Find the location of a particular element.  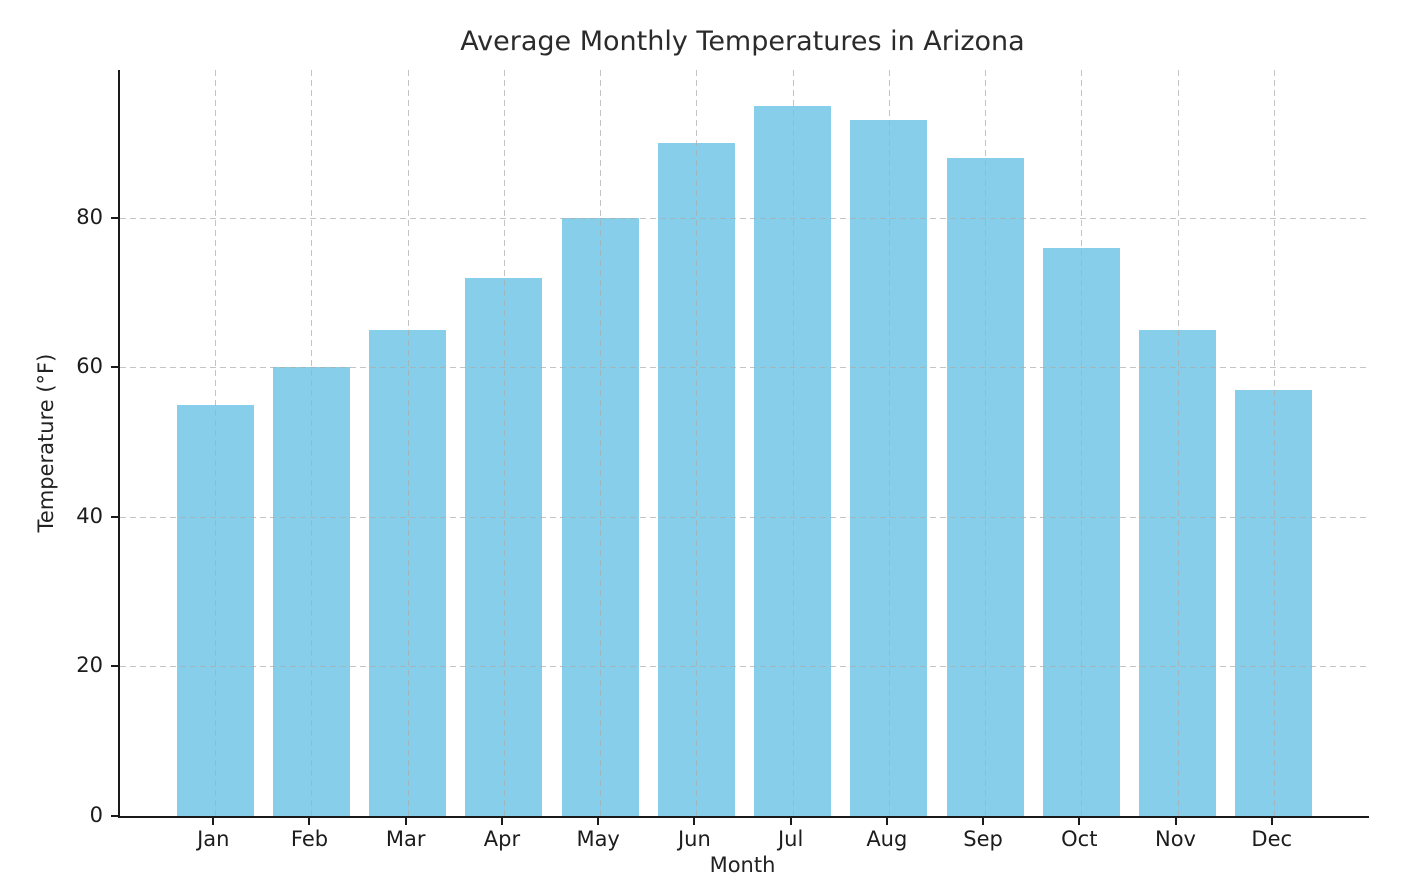

bar-nov is located at coordinates (1177, 572).